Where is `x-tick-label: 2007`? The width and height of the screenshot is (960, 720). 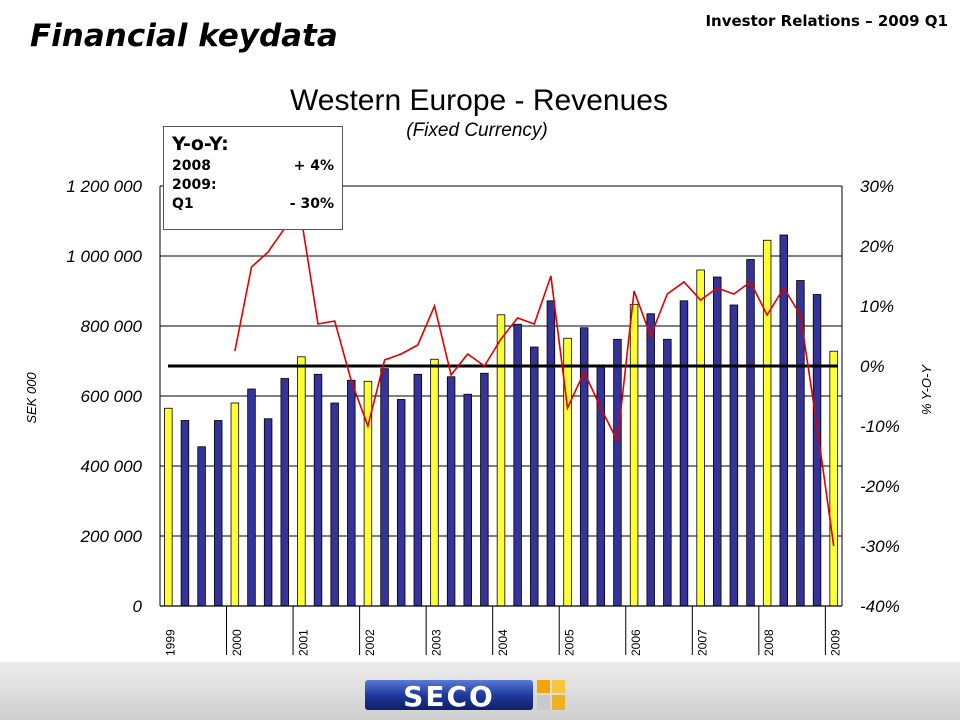
x-tick-label: 2007 is located at coordinates (703, 642).